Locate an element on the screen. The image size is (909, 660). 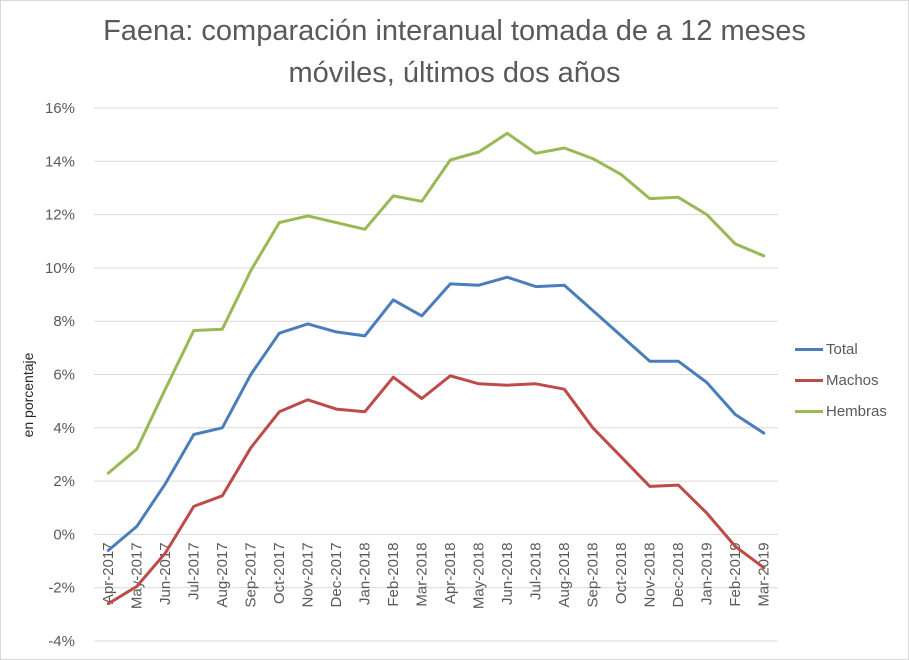
x-tick-label: Feb-2019 is located at coordinates (735, 574).